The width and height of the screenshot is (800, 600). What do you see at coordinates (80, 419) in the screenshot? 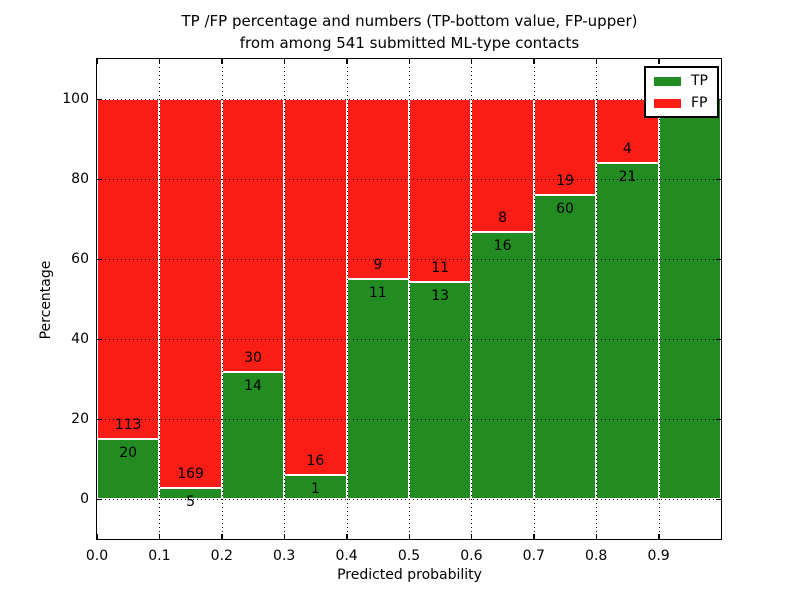
I see `y-tick-label: 20` at bounding box center [80, 419].